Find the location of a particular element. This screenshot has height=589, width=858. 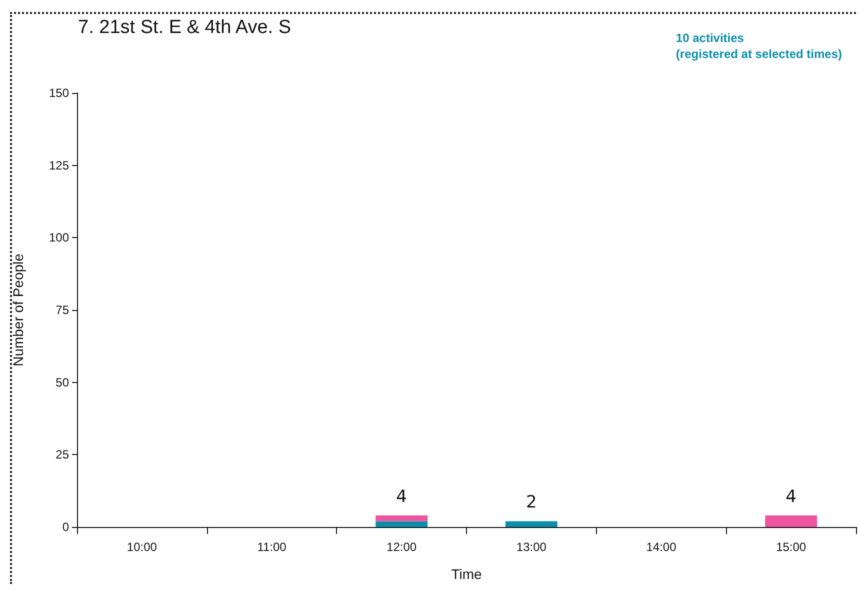

y-tick-label: 50 is located at coordinates (63, 382).